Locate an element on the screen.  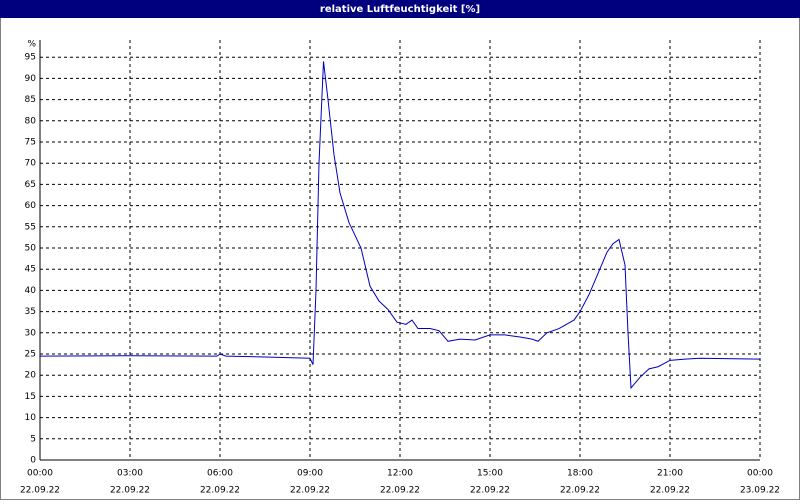
y-tick-label: 75 is located at coordinates (30, 143).